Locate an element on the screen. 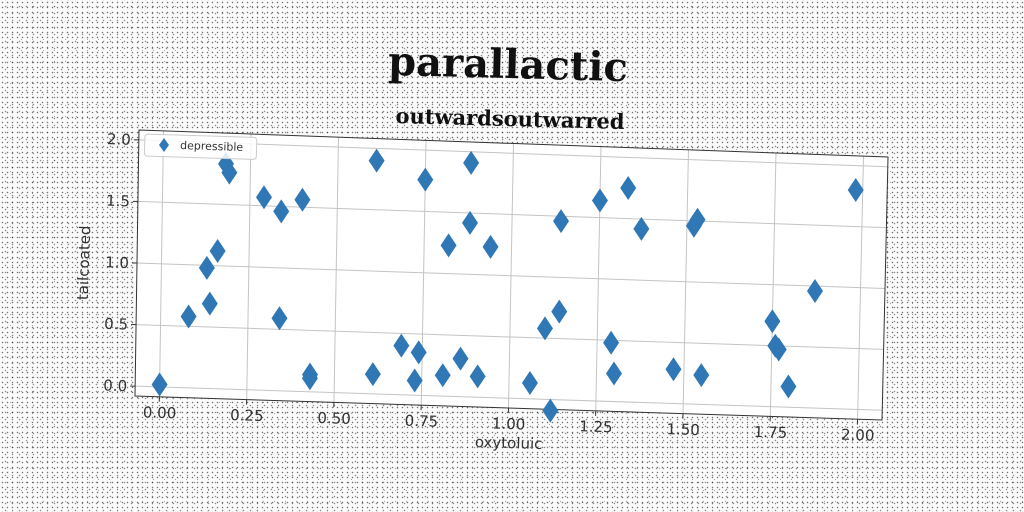 The width and height of the screenshot is (1024, 512). y-tick-label: 2.0 is located at coordinates (119, 139).